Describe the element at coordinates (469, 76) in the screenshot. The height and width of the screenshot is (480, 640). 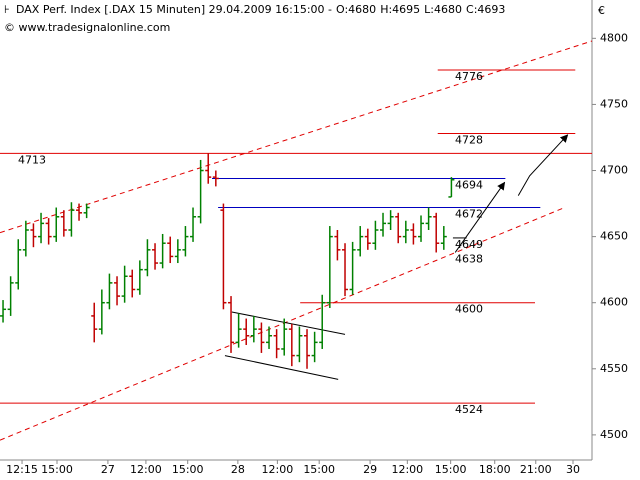
I see `level-label: 4776` at that location.